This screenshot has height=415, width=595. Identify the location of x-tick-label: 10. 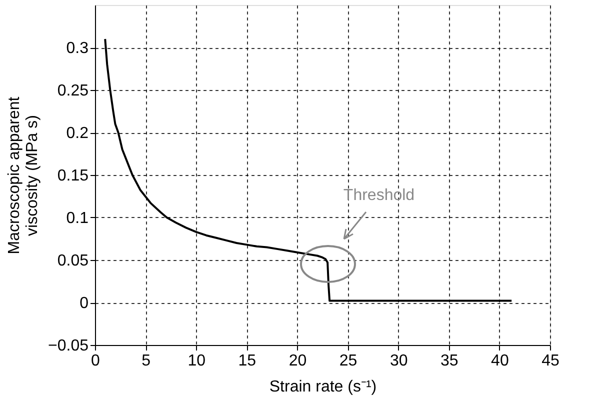
(197, 361).